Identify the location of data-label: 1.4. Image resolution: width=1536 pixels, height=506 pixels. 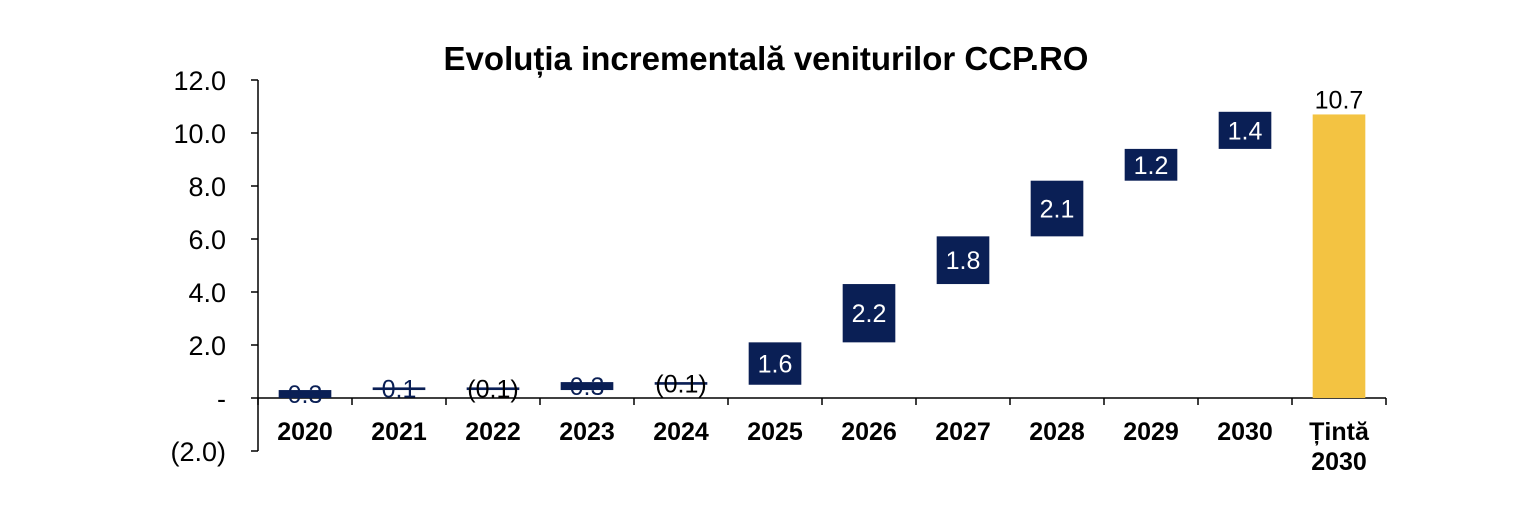
(1245, 131).